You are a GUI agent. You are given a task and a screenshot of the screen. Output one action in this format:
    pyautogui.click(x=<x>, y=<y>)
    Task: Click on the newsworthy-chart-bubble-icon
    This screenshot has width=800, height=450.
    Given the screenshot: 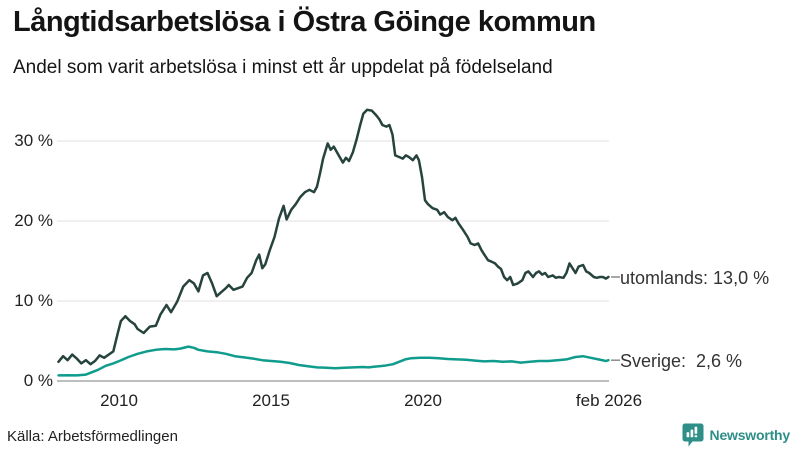 What is the action you would take?
    pyautogui.click(x=693, y=435)
    